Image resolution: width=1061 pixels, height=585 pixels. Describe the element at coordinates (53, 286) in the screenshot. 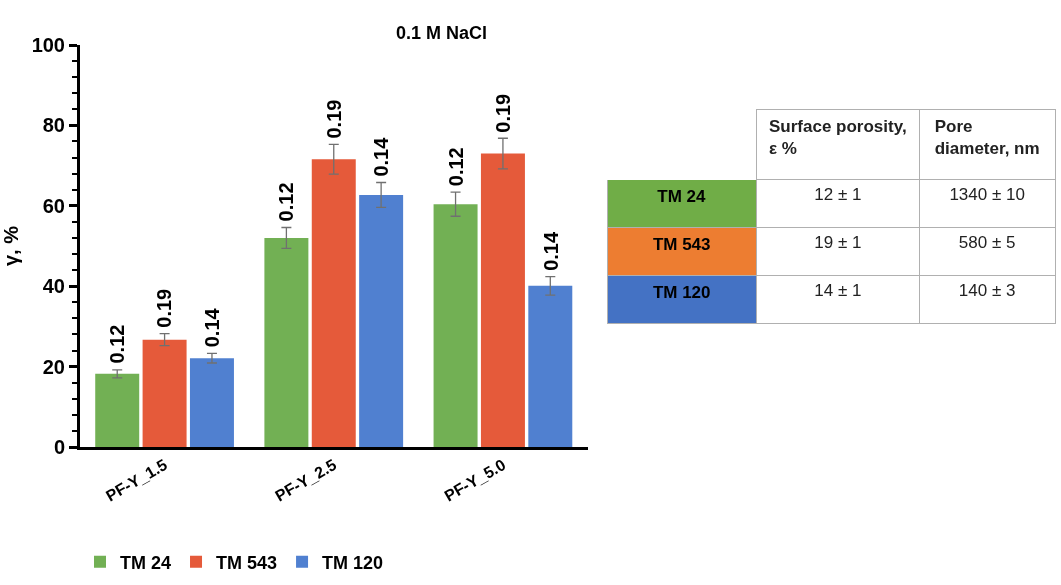

I see `y-tick-label: 40` at that location.